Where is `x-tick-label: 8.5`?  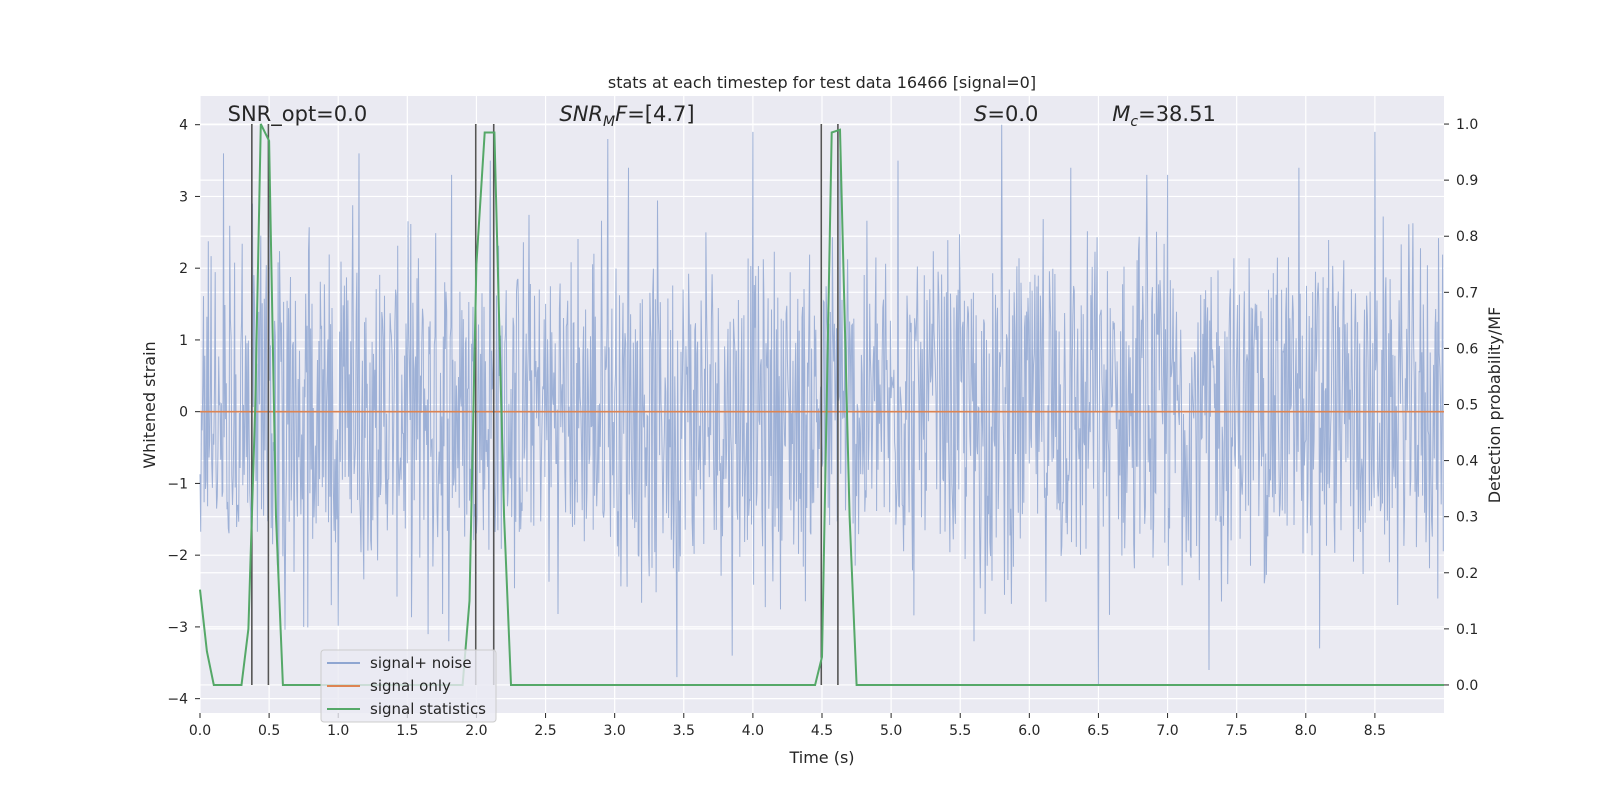
x-tick-label: 8.5 is located at coordinates (1375, 731).